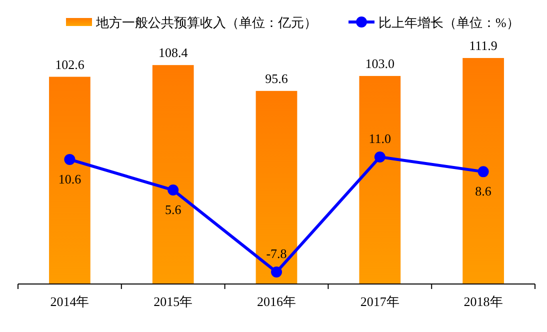  What do you see at coordinates (173, 301) in the screenshot?
I see `x-tick-label: 2015年` at bounding box center [173, 301].